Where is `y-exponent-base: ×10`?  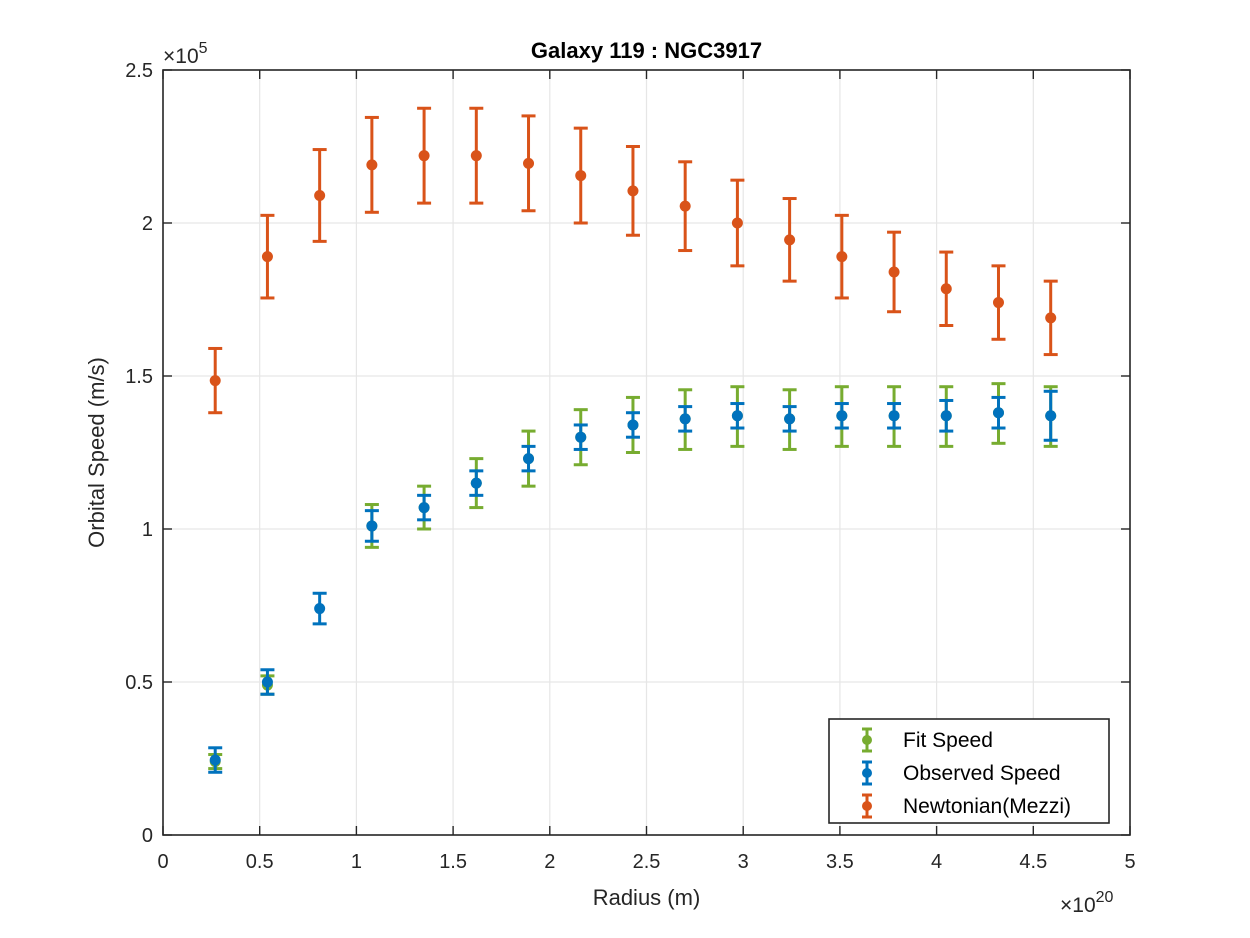
y-exponent-base: ×10 is located at coordinates (181, 56).